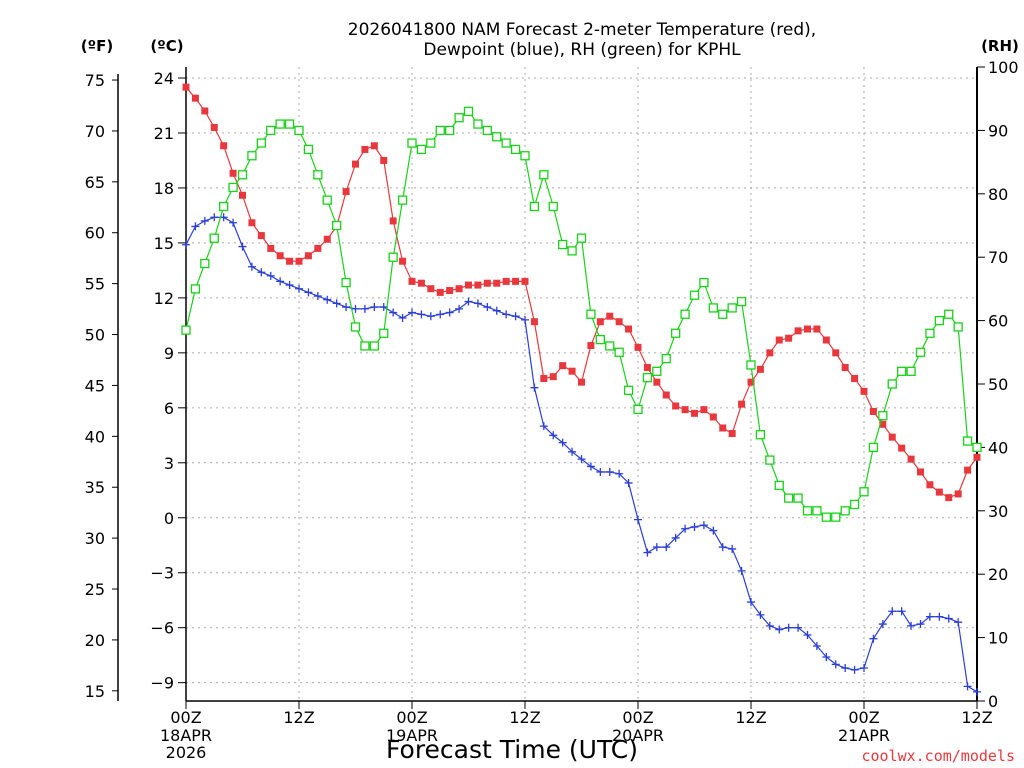 Image resolution: width=1024 pixels, height=768 pixels. What do you see at coordinates (993, 701) in the screenshot?
I see `rh-tick-label: 0` at bounding box center [993, 701].